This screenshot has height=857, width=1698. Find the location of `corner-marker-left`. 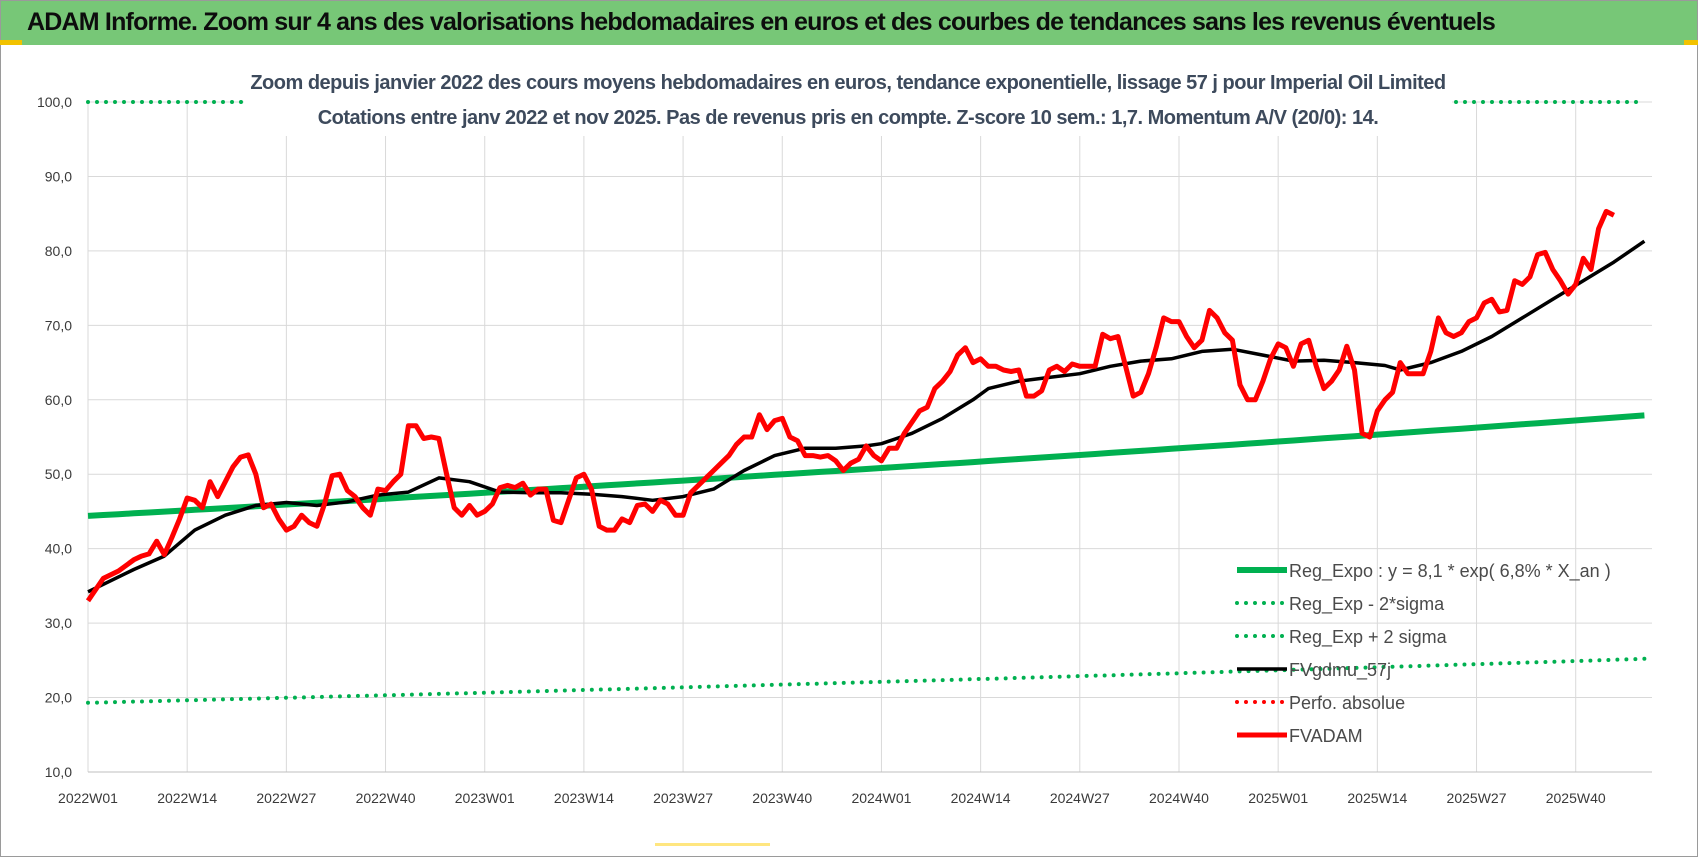

corner-marker-left is located at coordinates (11, 42).